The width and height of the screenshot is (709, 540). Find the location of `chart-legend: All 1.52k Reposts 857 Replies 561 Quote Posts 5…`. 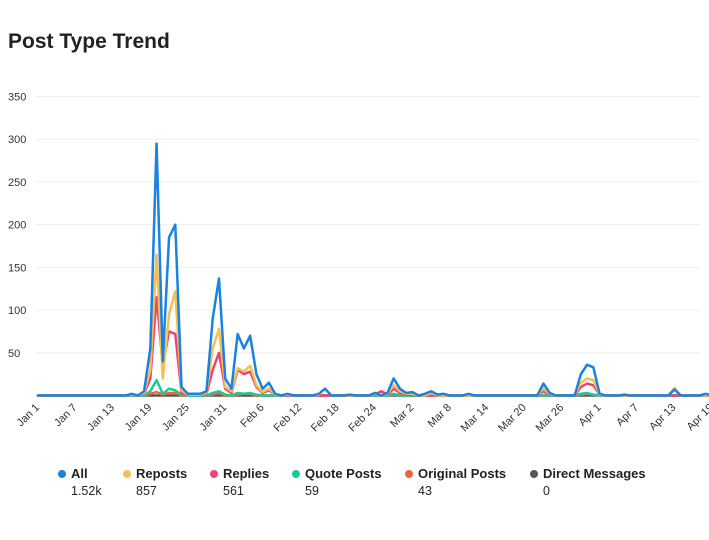

chart-legend: All 1.52k Reposts 857 Replies 561 Quote Posts 5… is located at coordinates (354, 482).